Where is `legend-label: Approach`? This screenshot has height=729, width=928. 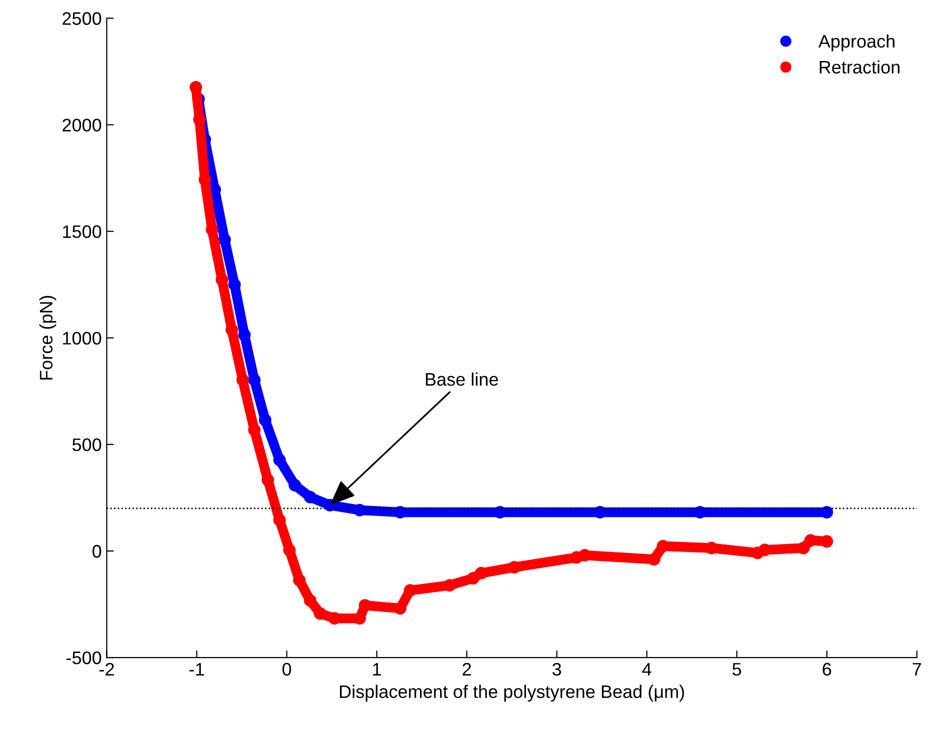 legend-label: Approach is located at coordinates (856, 43).